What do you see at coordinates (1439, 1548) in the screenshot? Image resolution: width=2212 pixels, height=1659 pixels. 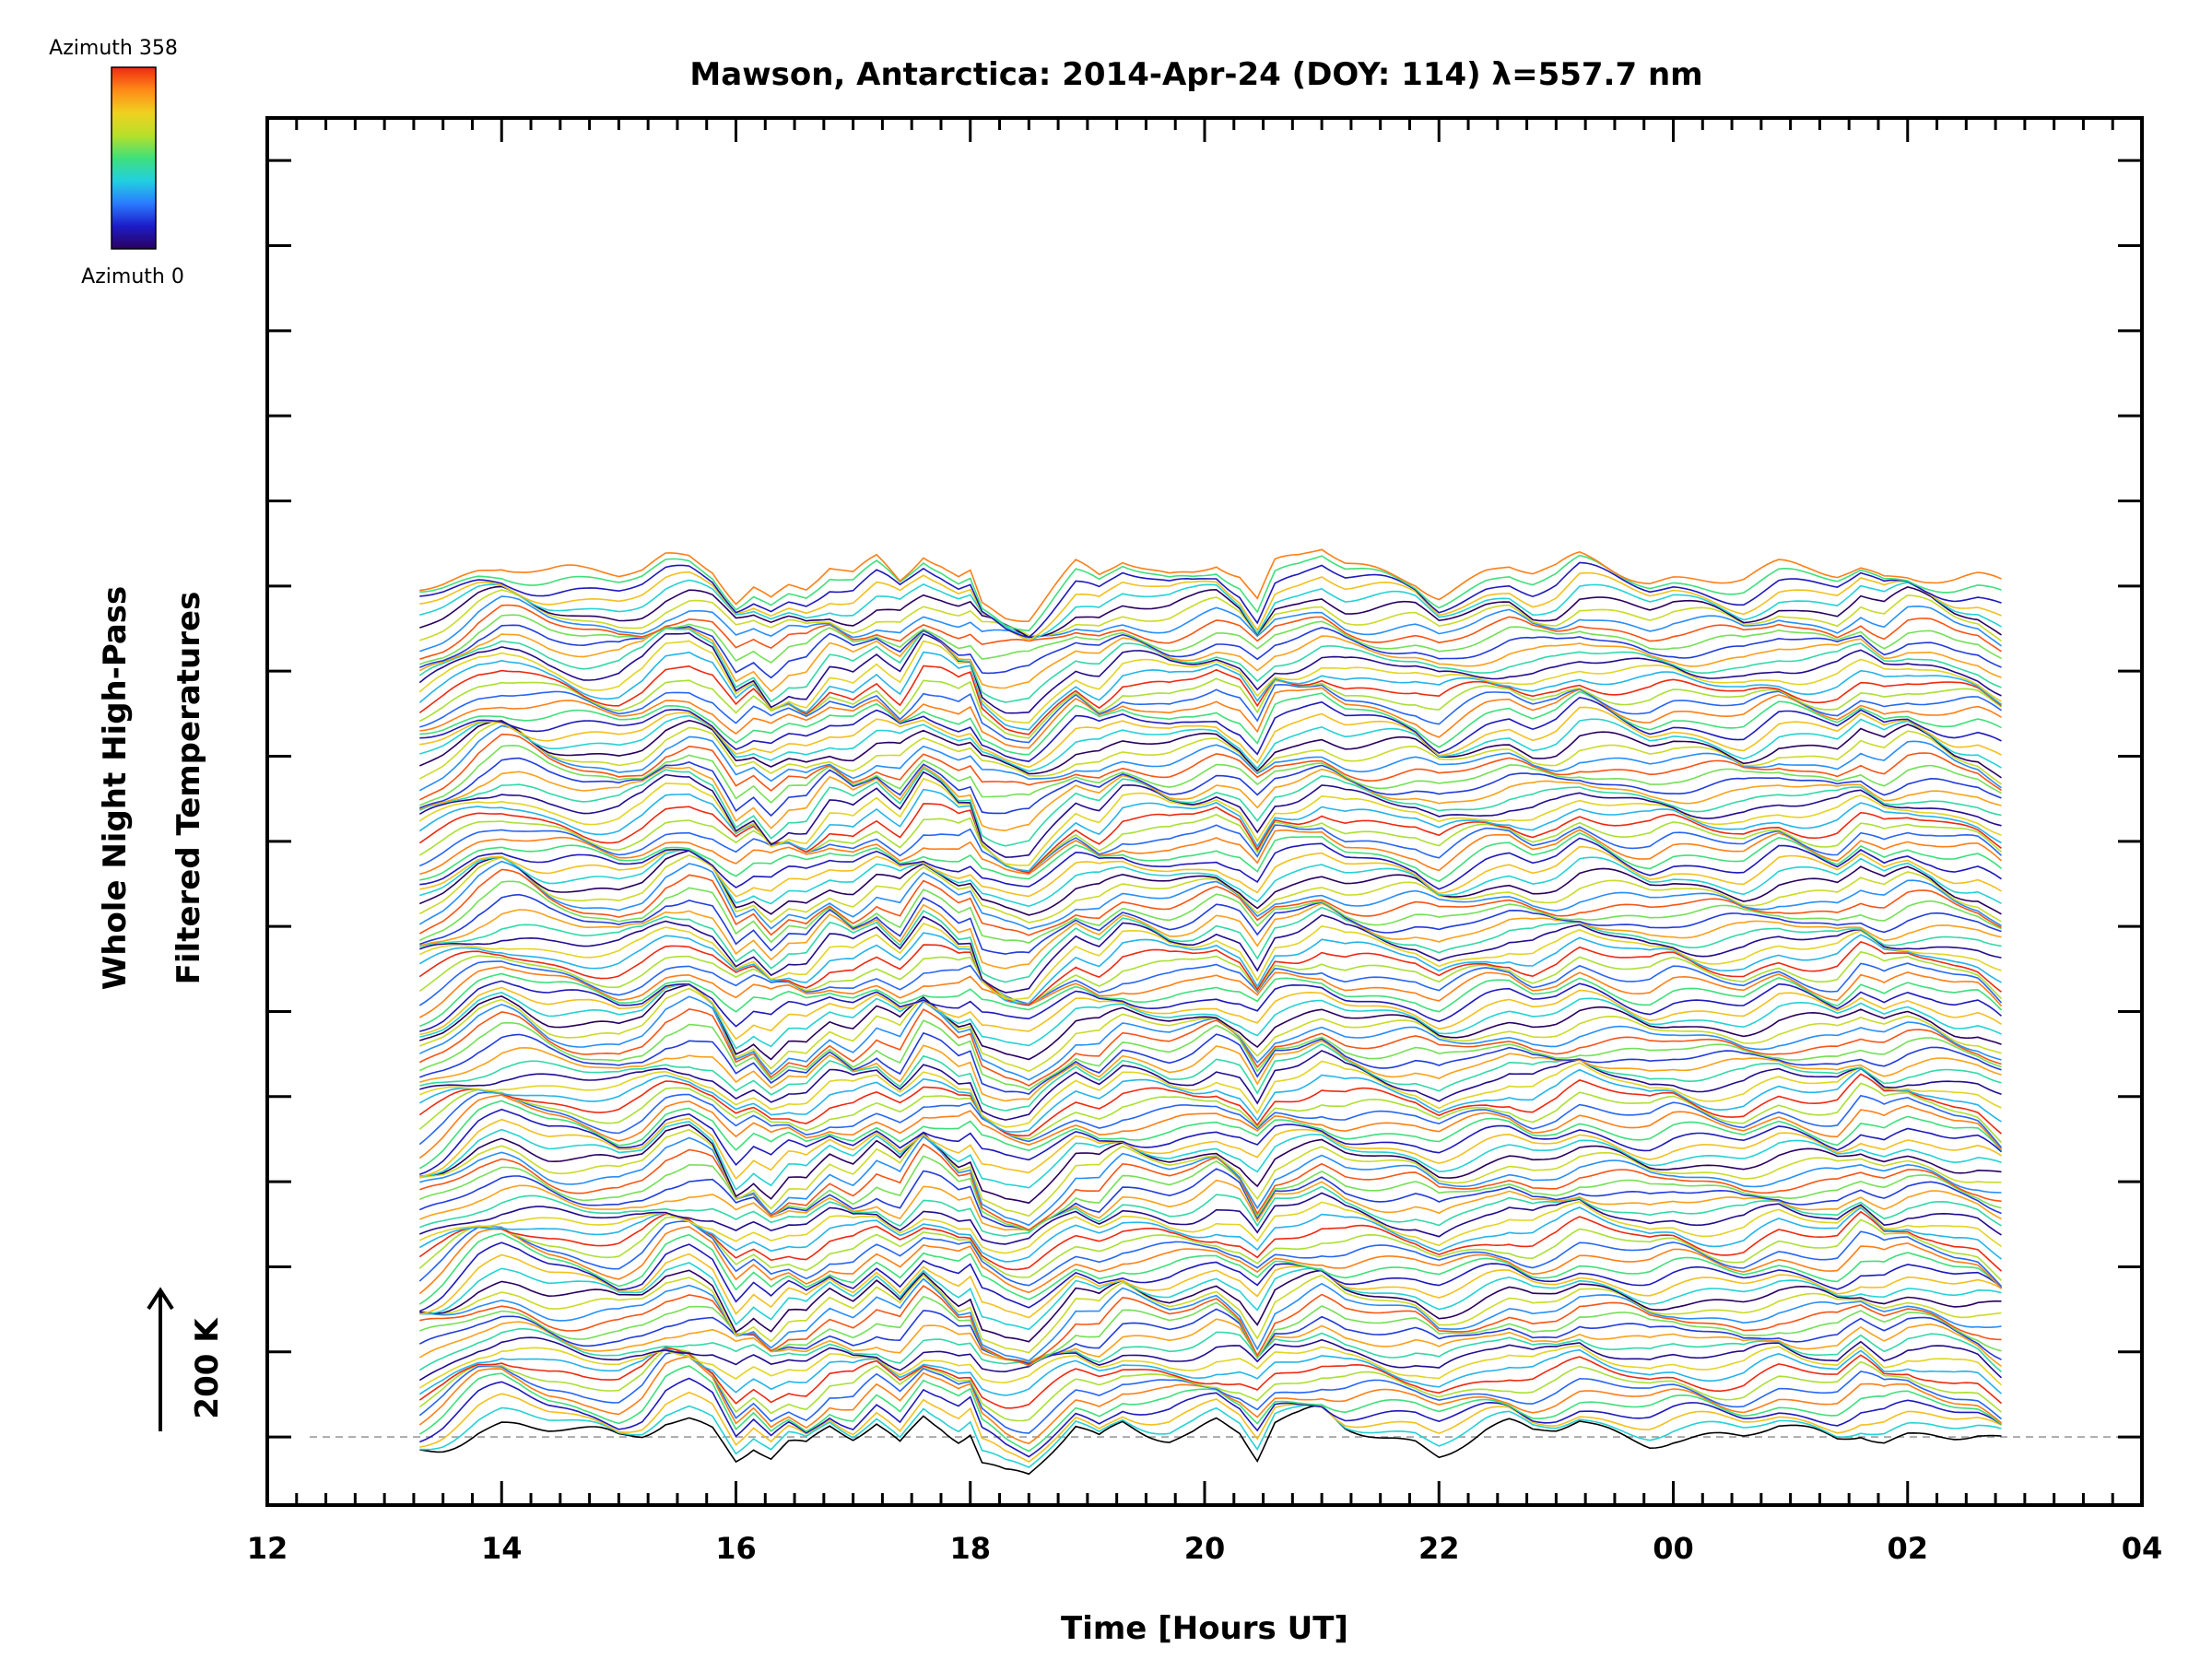 I see `x-tick-label: 22` at bounding box center [1439, 1548].